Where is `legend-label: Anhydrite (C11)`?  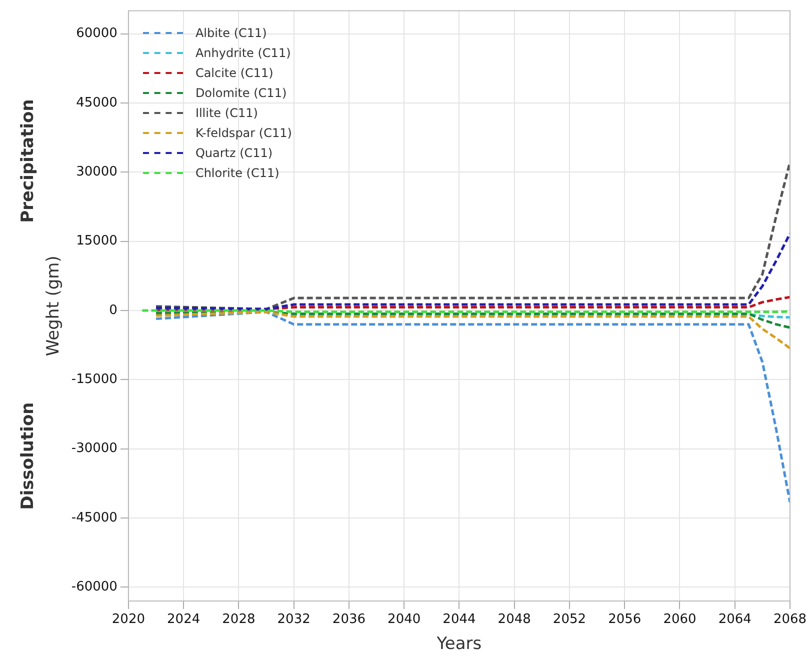
legend-label: Anhydrite (C11) is located at coordinates (243, 53).